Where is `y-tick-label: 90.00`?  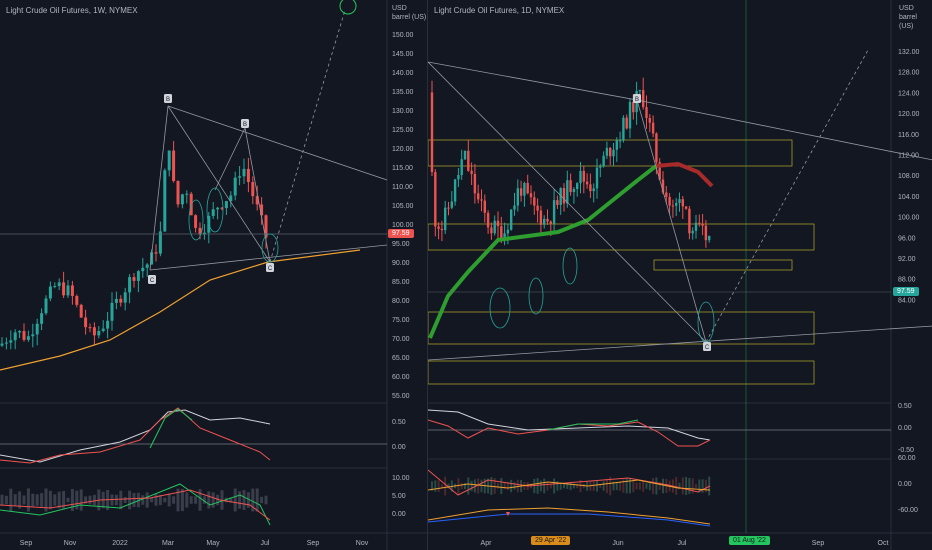 y-tick-label: 90.00 is located at coordinates (401, 263).